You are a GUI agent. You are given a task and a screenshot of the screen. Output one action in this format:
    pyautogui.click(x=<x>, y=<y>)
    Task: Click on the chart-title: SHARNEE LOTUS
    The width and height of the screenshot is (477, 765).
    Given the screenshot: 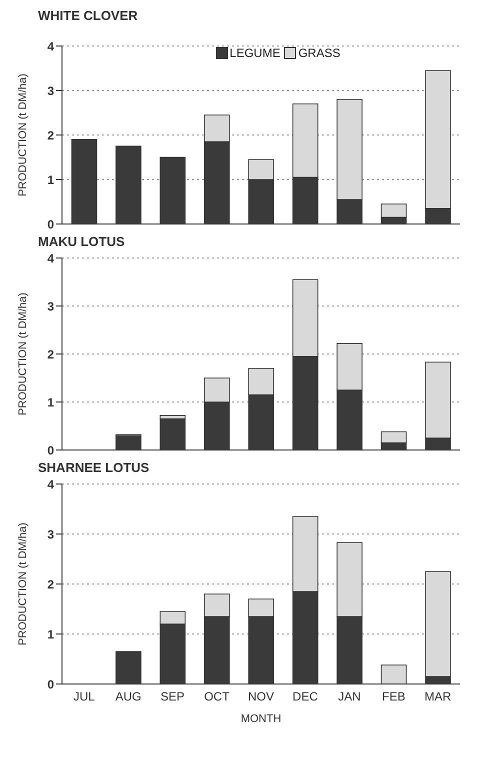 What is the action you would take?
    pyautogui.click(x=94, y=468)
    